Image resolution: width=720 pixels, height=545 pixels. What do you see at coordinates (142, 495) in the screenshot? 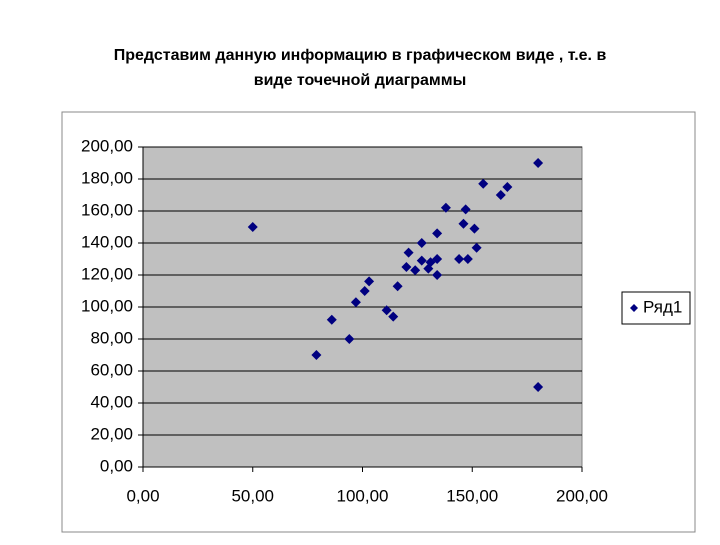
I see `x-tick-label: 0,00` at bounding box center [142, 495].